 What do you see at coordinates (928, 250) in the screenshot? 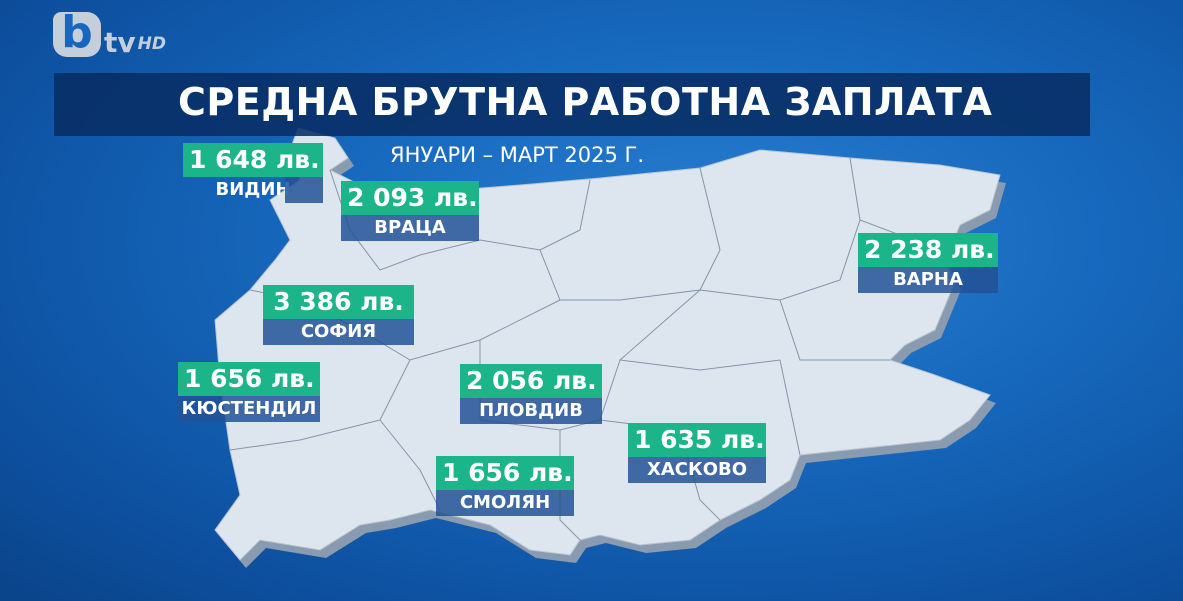
I see `salary-value: 2 238 лв.` at bounding box center [928, 250].